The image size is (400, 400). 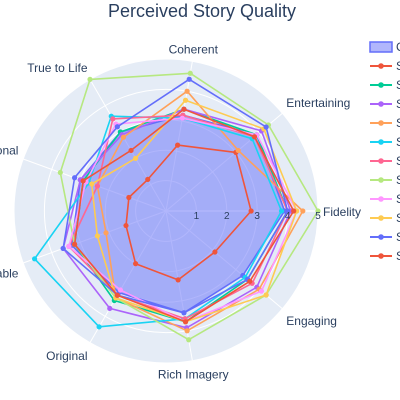 What do you see at coordinates (257, 216) in the screenshot?
I see `radial-tick-label: 3` at bounding box center [257, 216].